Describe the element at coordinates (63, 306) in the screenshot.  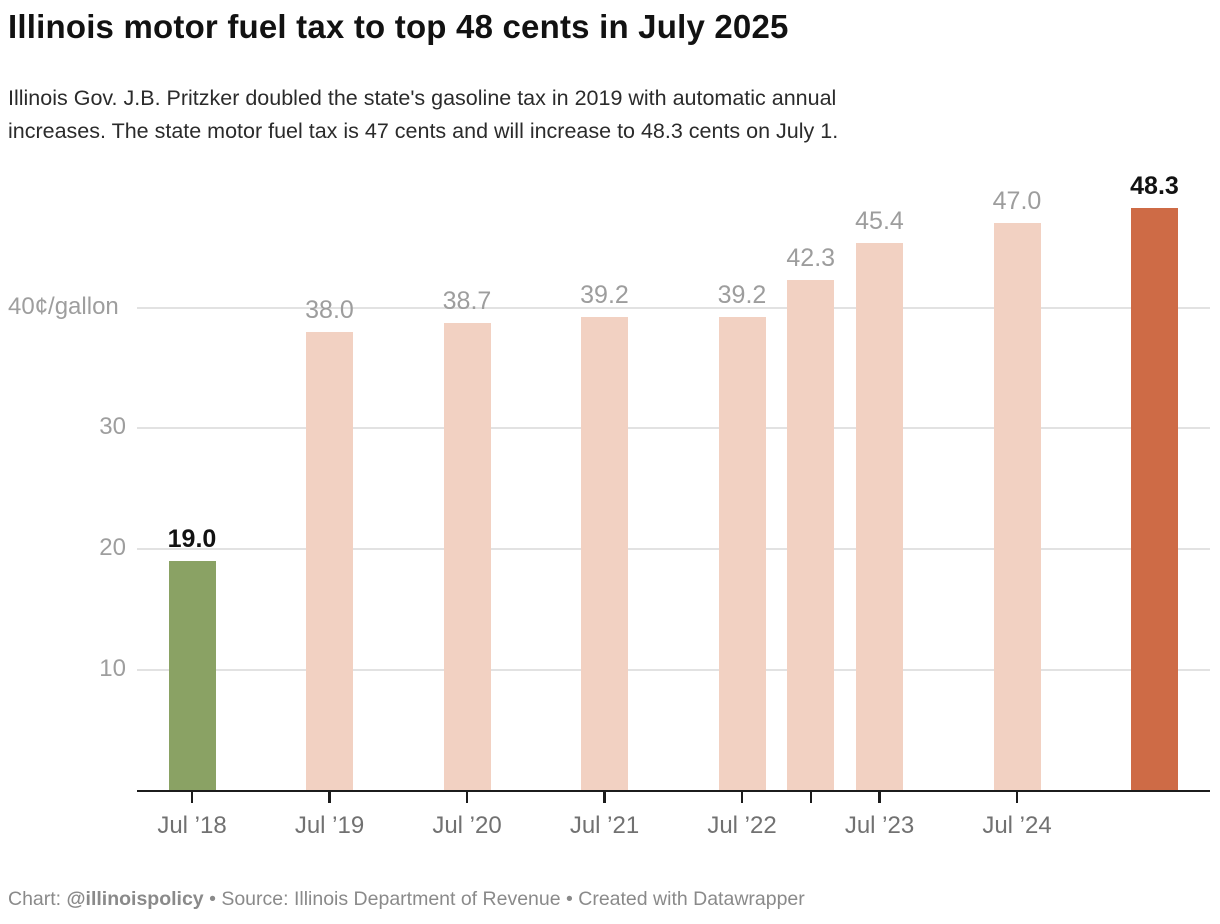
I see `y-tick-label: 40¢/gallon` at that location.